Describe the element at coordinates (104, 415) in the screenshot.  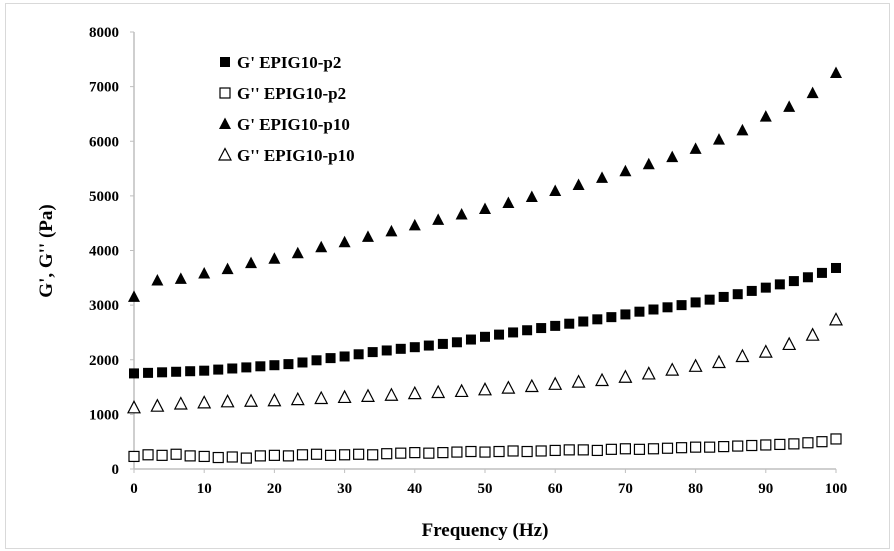
I see `y-tick-label: 1000` at that location.